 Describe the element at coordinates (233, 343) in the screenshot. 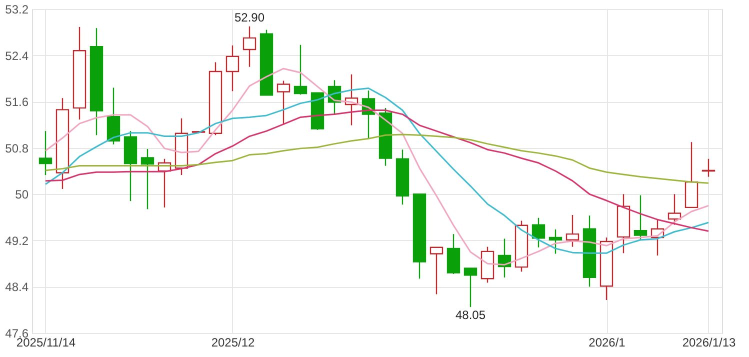

I see `x-tick-label: 2025/12` at that location.